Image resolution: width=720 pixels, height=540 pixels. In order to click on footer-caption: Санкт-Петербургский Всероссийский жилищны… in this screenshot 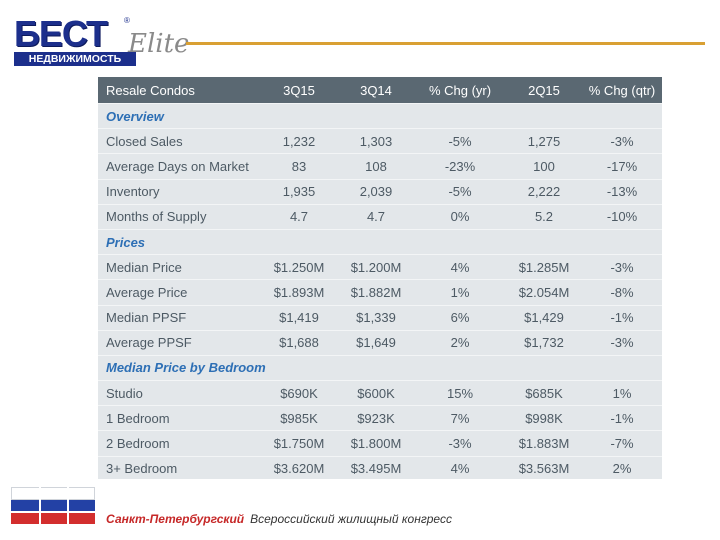, I will do `click(279, 519)`.